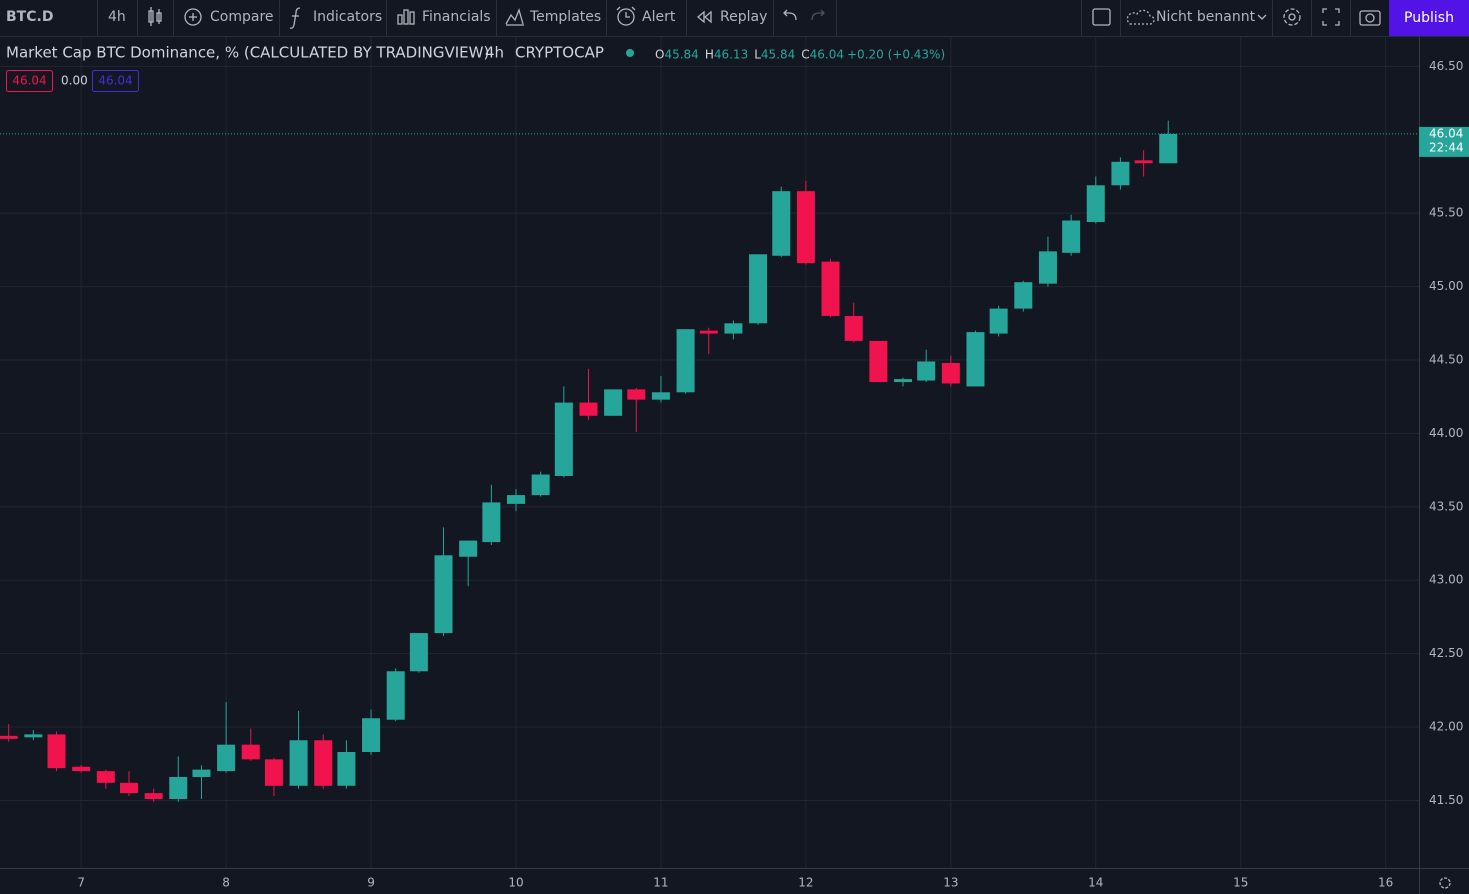 The height and width of the screenshot is (894, 1469). What do you see at coordinates (743, 17) in the screenshot?
I see `replay-button: Replay` at bounding box center [743, 17].